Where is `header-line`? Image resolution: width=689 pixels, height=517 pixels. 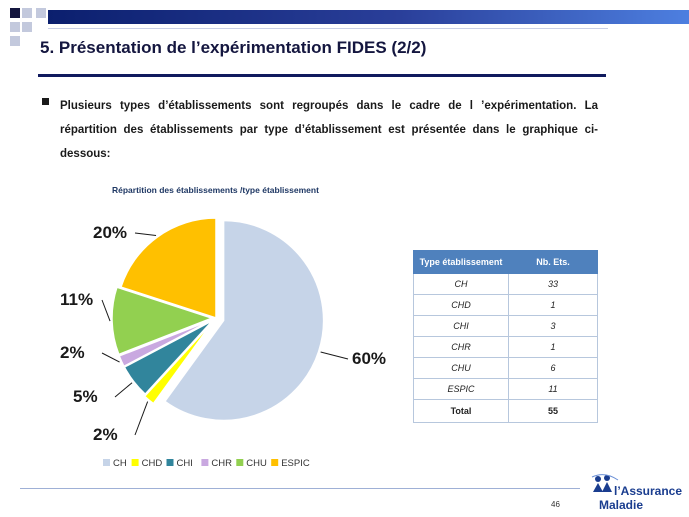
header-line is located at coordinates (328, 28).